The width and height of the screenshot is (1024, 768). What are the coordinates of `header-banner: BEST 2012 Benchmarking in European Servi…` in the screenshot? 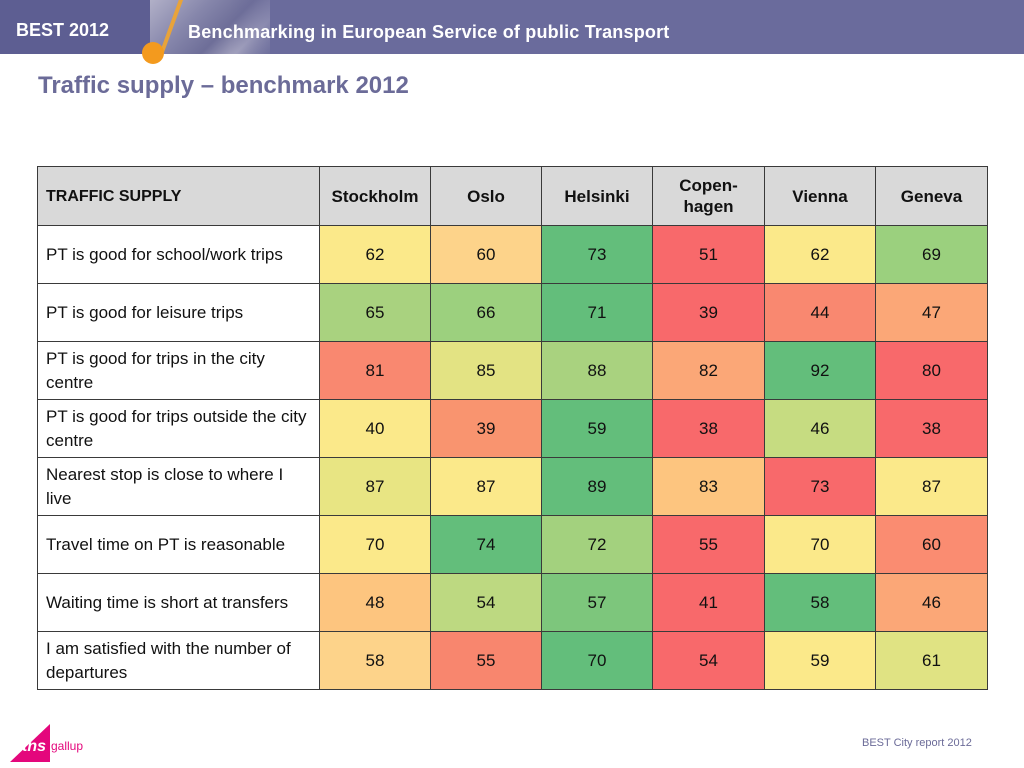 It's located at (512, 27).